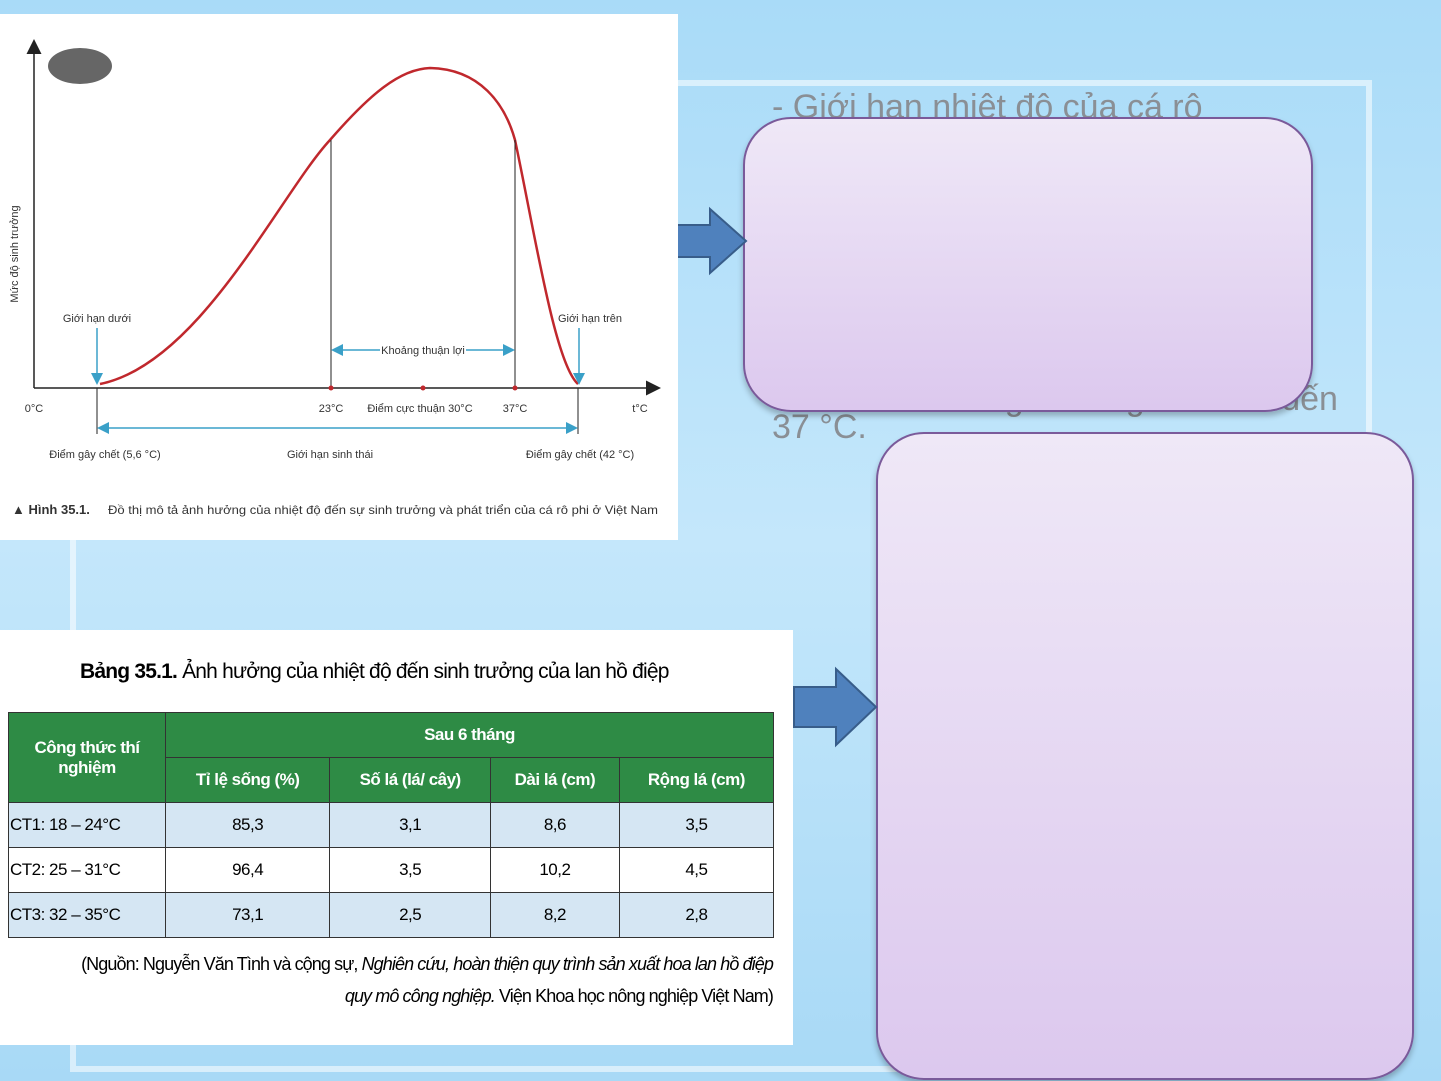 The height and width of the screenshot is (1081, 1441). I want to click on label: Khoảng thuận lợi, so click(423, 351).